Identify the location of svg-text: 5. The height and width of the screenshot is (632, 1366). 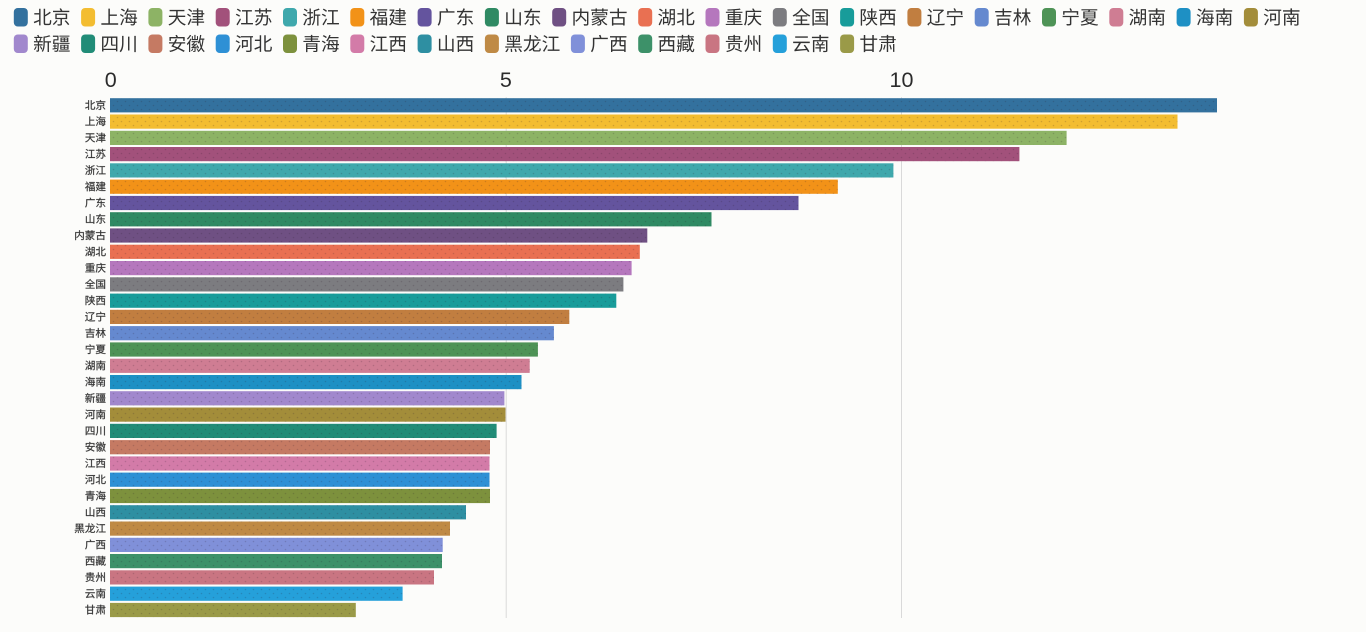
(506, 80).